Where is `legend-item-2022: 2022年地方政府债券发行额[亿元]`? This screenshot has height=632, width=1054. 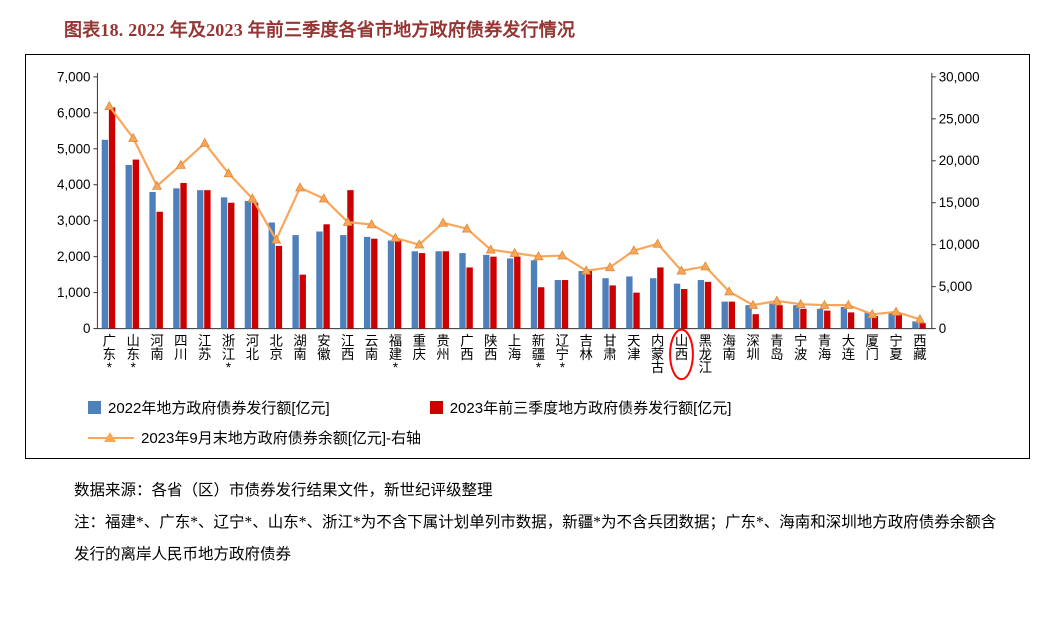 legend-item-2022: 2022年地方政府债券发行额[亿元] is located at coordinates (209, 407).